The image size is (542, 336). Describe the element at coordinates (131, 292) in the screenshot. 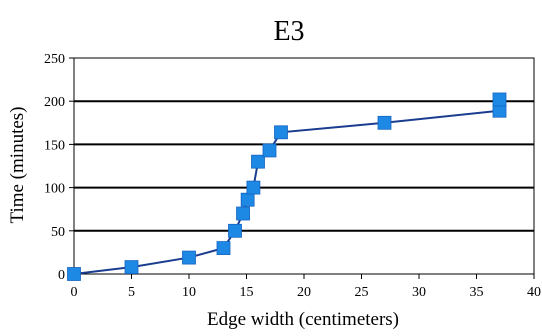

I see `x-tick-label-5: 5` at that location.